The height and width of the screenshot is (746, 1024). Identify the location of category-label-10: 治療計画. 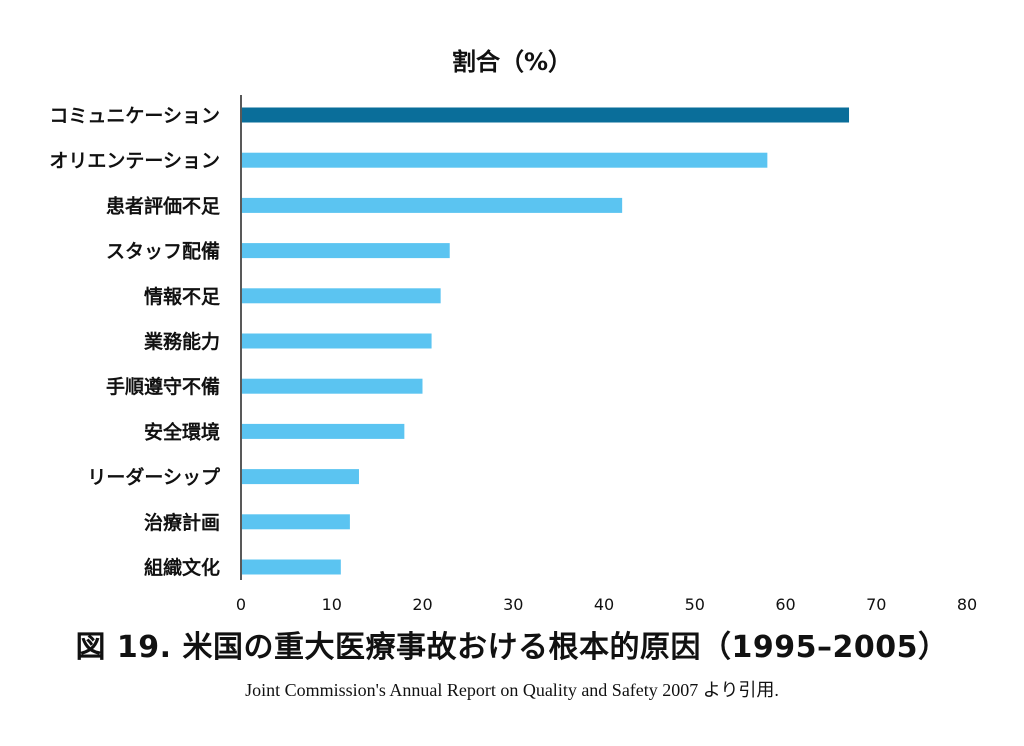
(182, 522).